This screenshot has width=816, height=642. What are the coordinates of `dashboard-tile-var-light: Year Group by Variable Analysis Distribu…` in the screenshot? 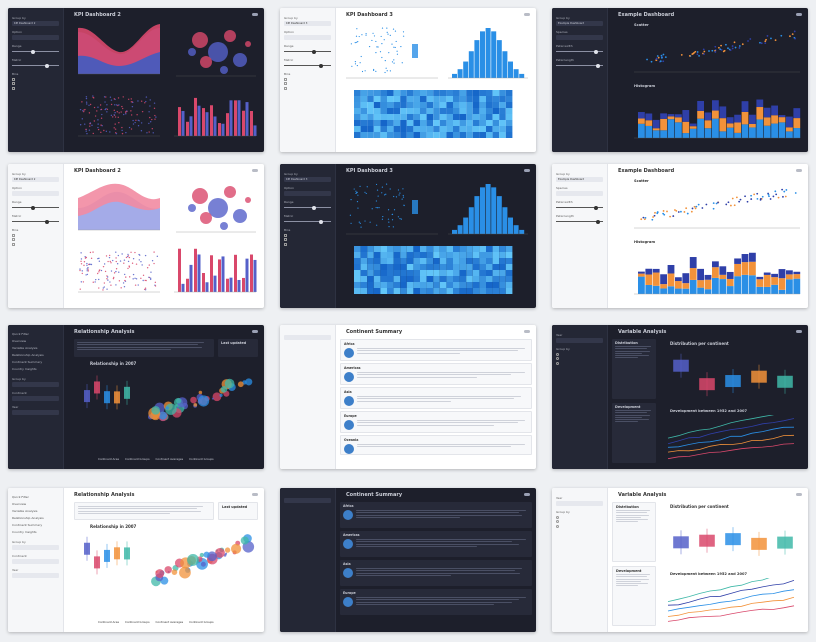 It's located at (680, 560).